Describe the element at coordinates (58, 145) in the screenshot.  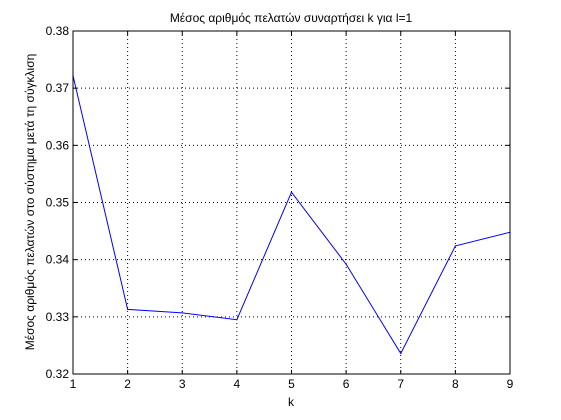
I see `y-tick-label: 0.36` at that location.